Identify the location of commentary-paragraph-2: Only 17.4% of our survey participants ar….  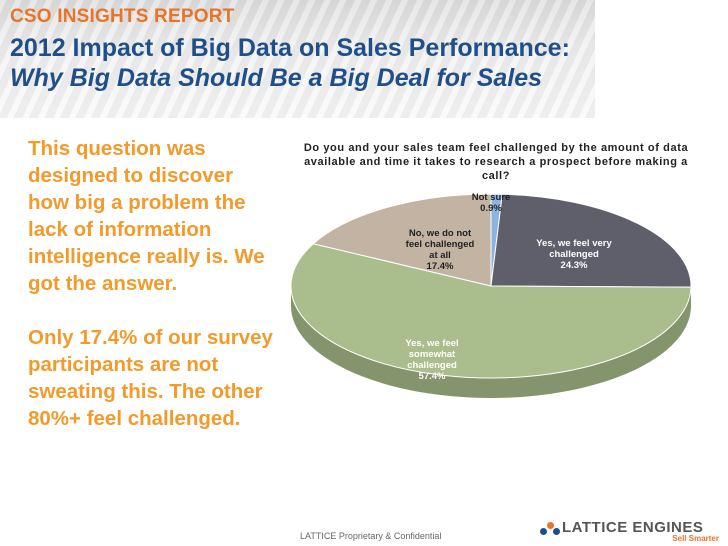
(150, 378).